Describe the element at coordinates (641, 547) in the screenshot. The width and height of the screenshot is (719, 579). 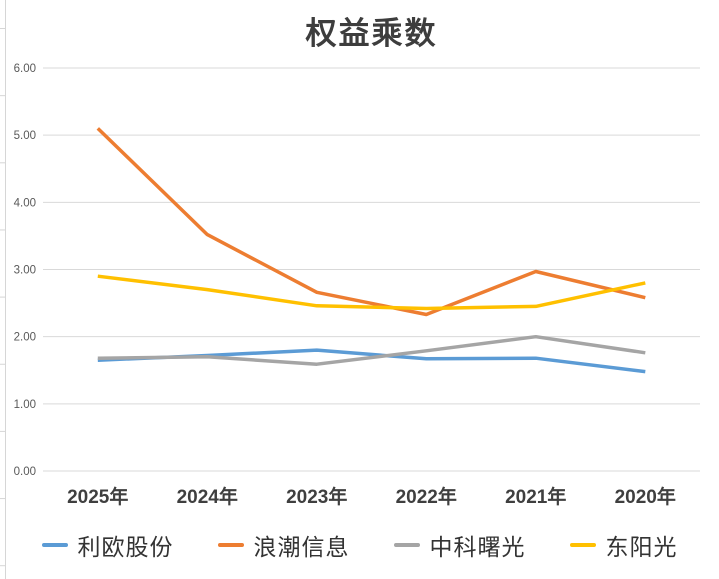
I see `legend-label: 东阳光` at that location.